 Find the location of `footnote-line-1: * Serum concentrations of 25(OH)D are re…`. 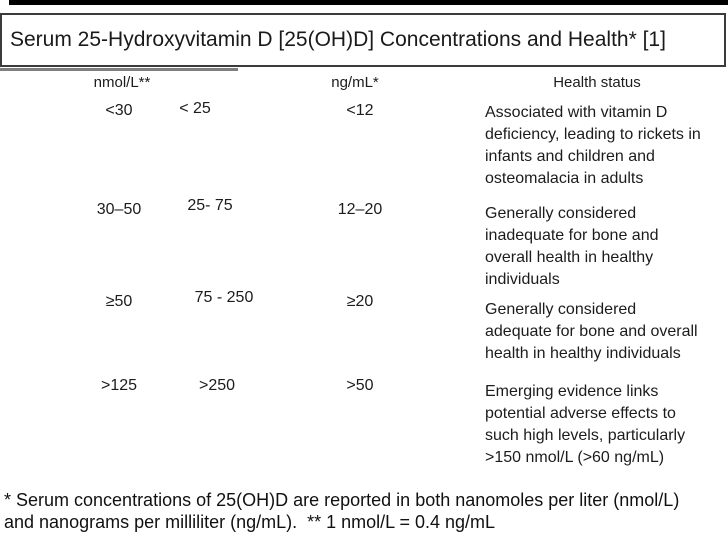

footnote-line-1: * Serum concentrations of 25(OH)D are re… is located at coordinates (342, 500).